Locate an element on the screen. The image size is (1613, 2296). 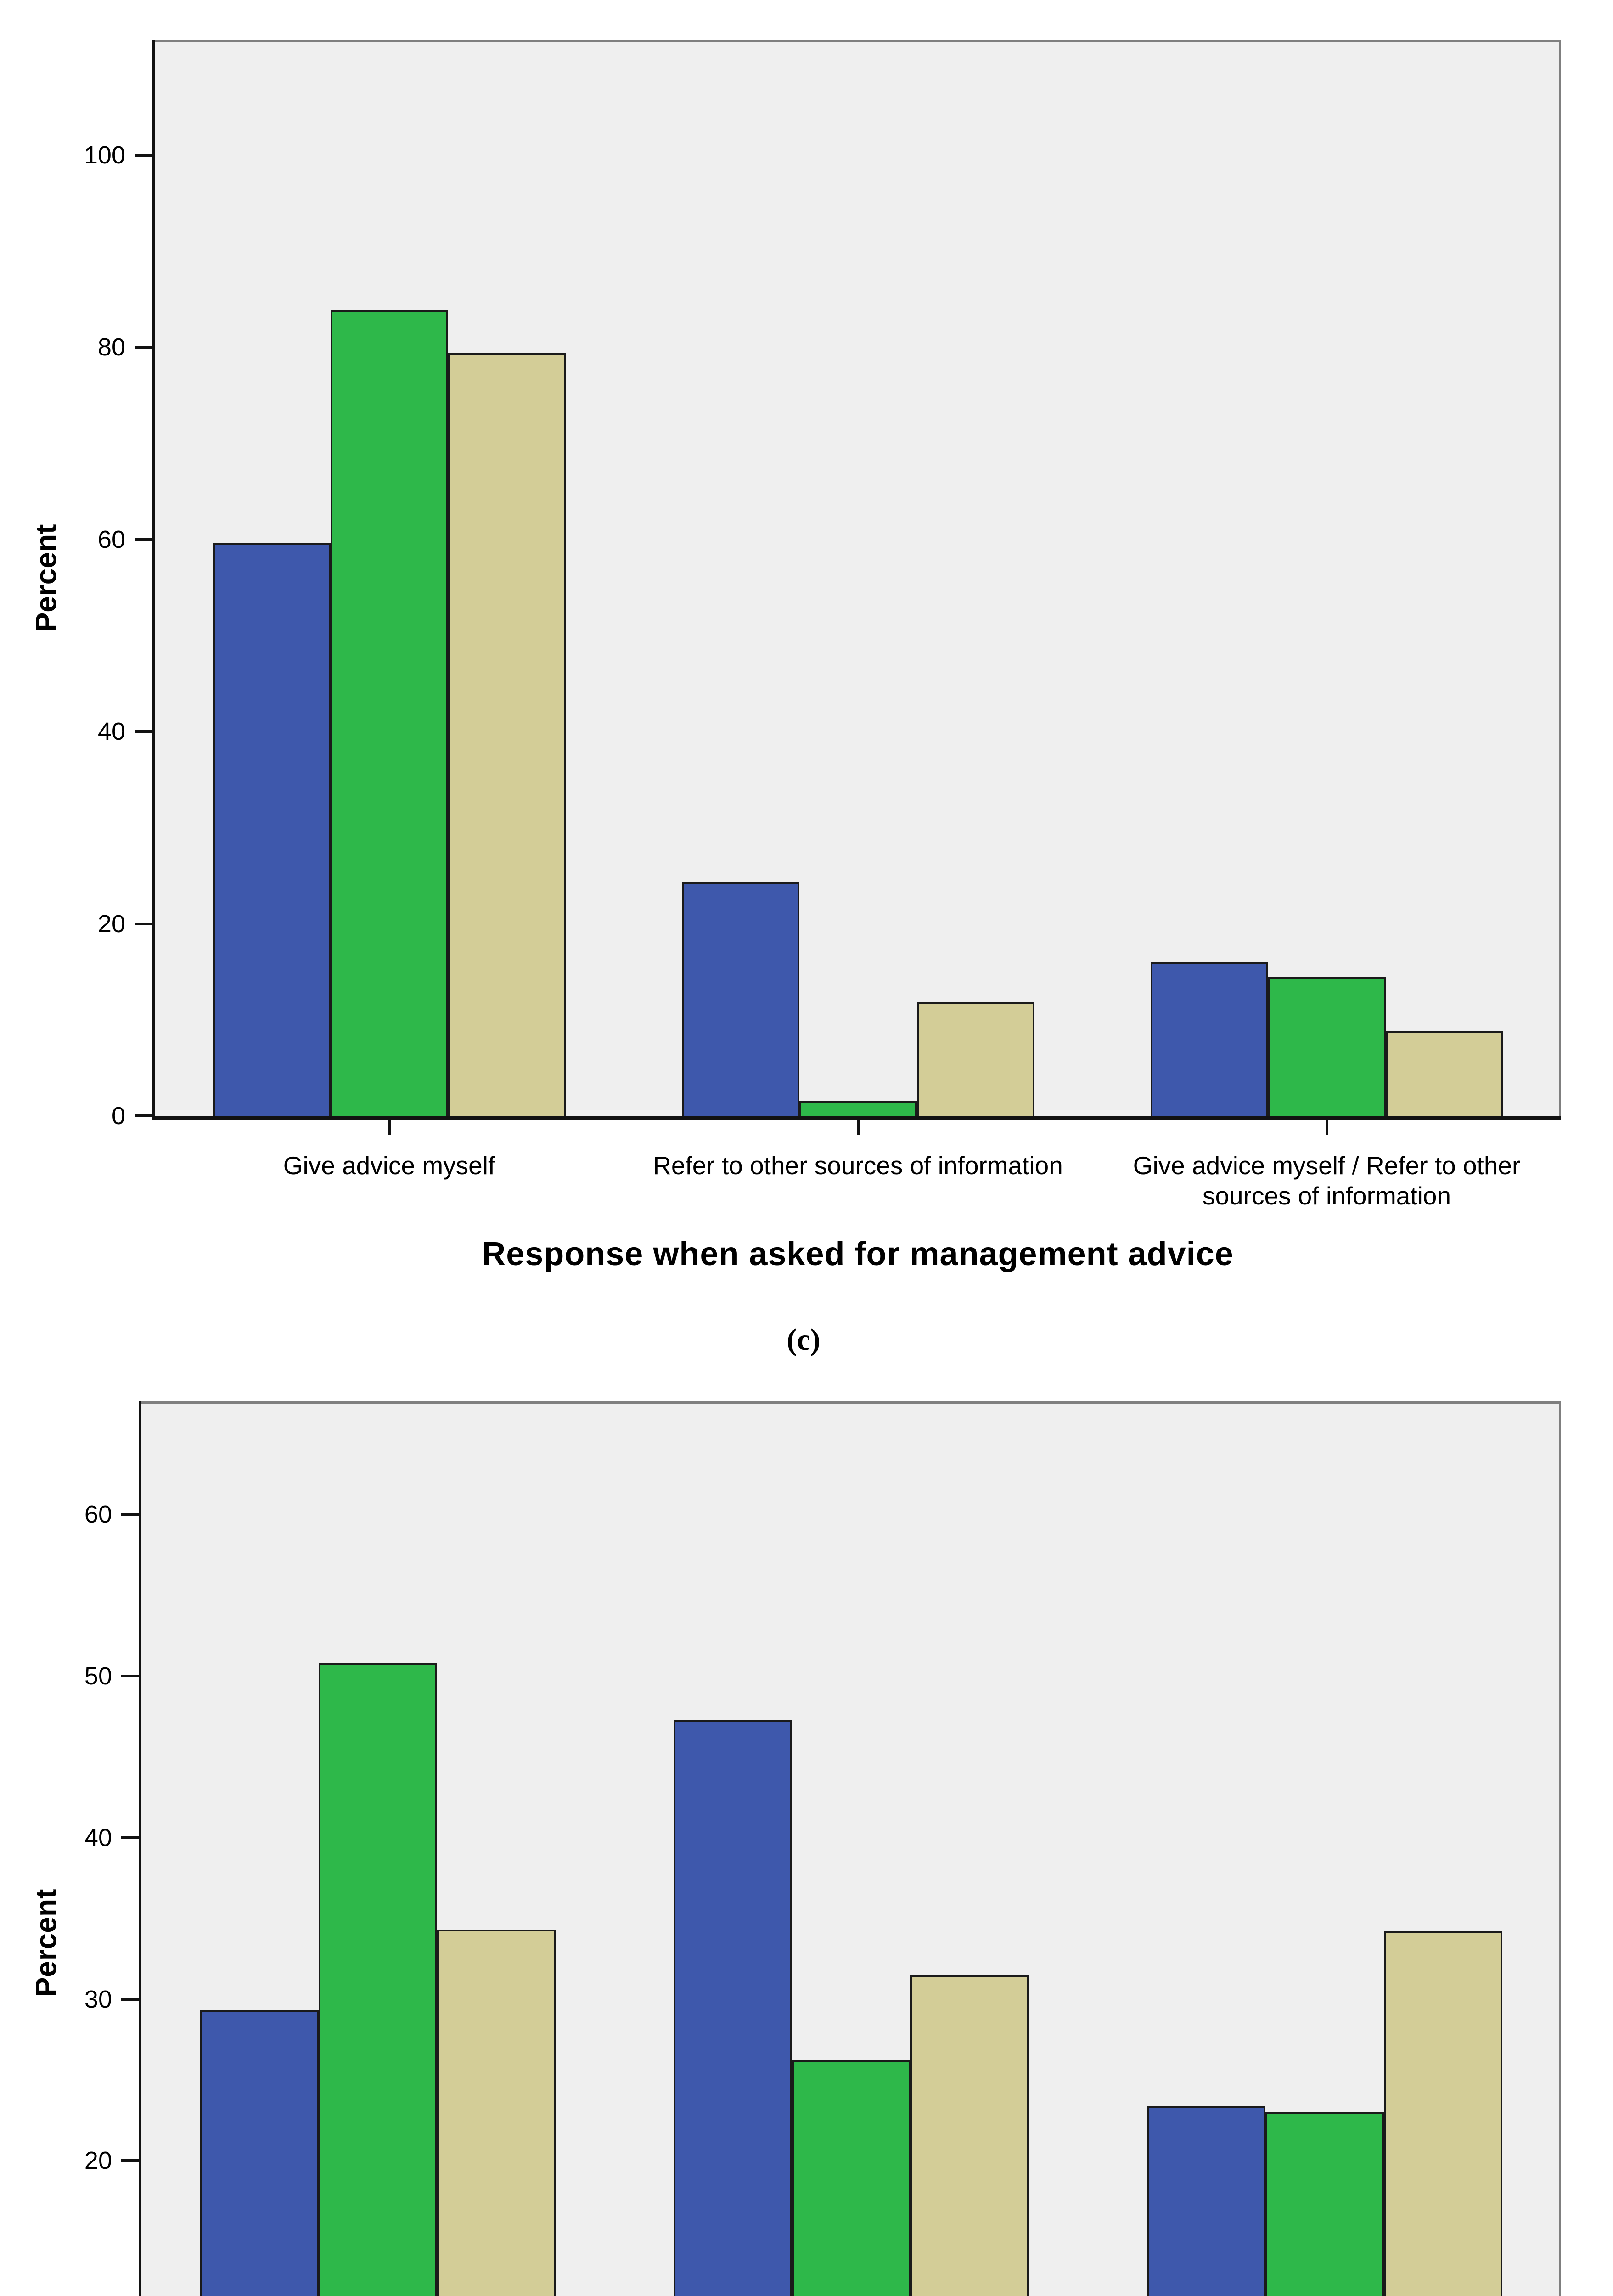
x-category-label: Give advice myself is located at coordinates (389, 1165).